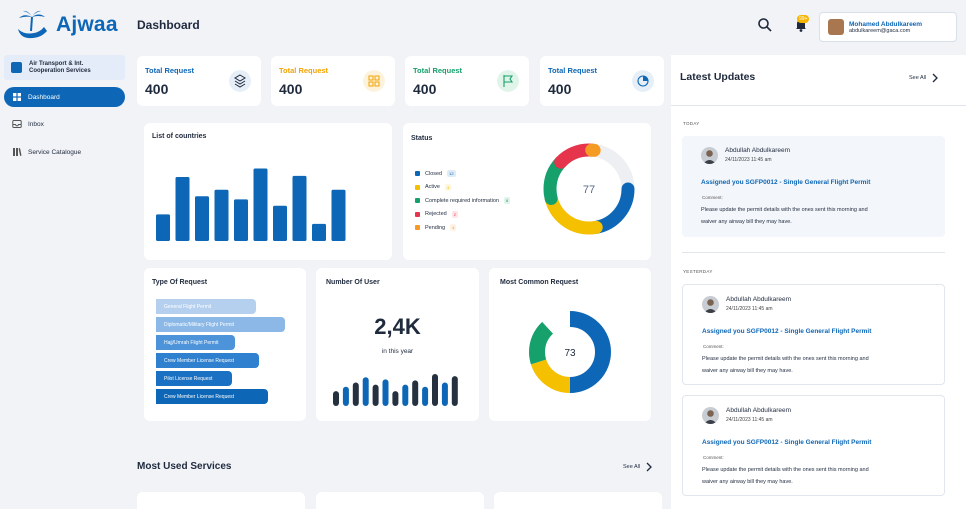 The width and height of the screenshot is (966, 509). Describe the element at coordinates (507, 201) in the screenshot. I see `legend-count-badge: 8` at that location.